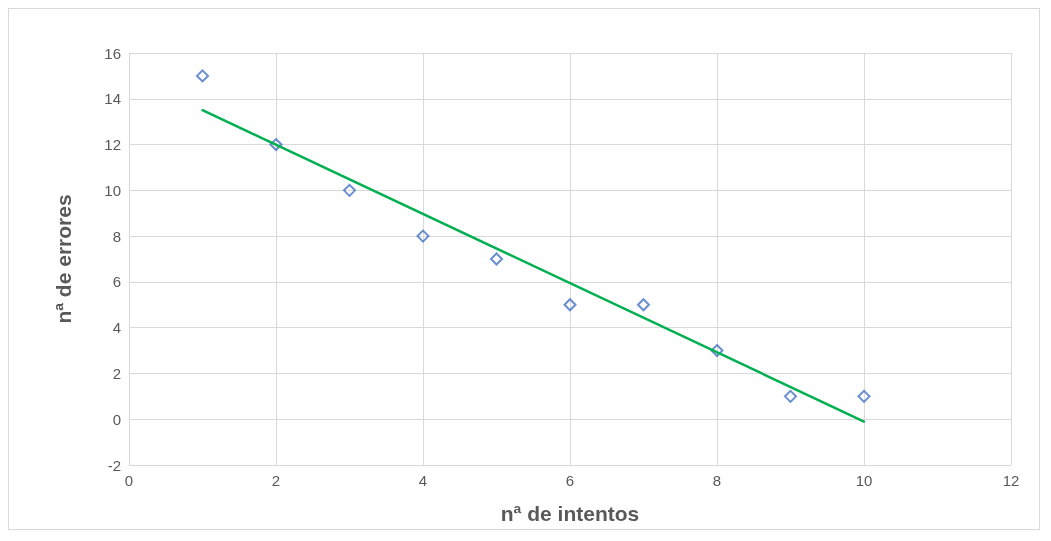 Image resolution: width=1051 pixels, height=541 pixels. I want to click on y-tick-label: 0, so click(116, 419).